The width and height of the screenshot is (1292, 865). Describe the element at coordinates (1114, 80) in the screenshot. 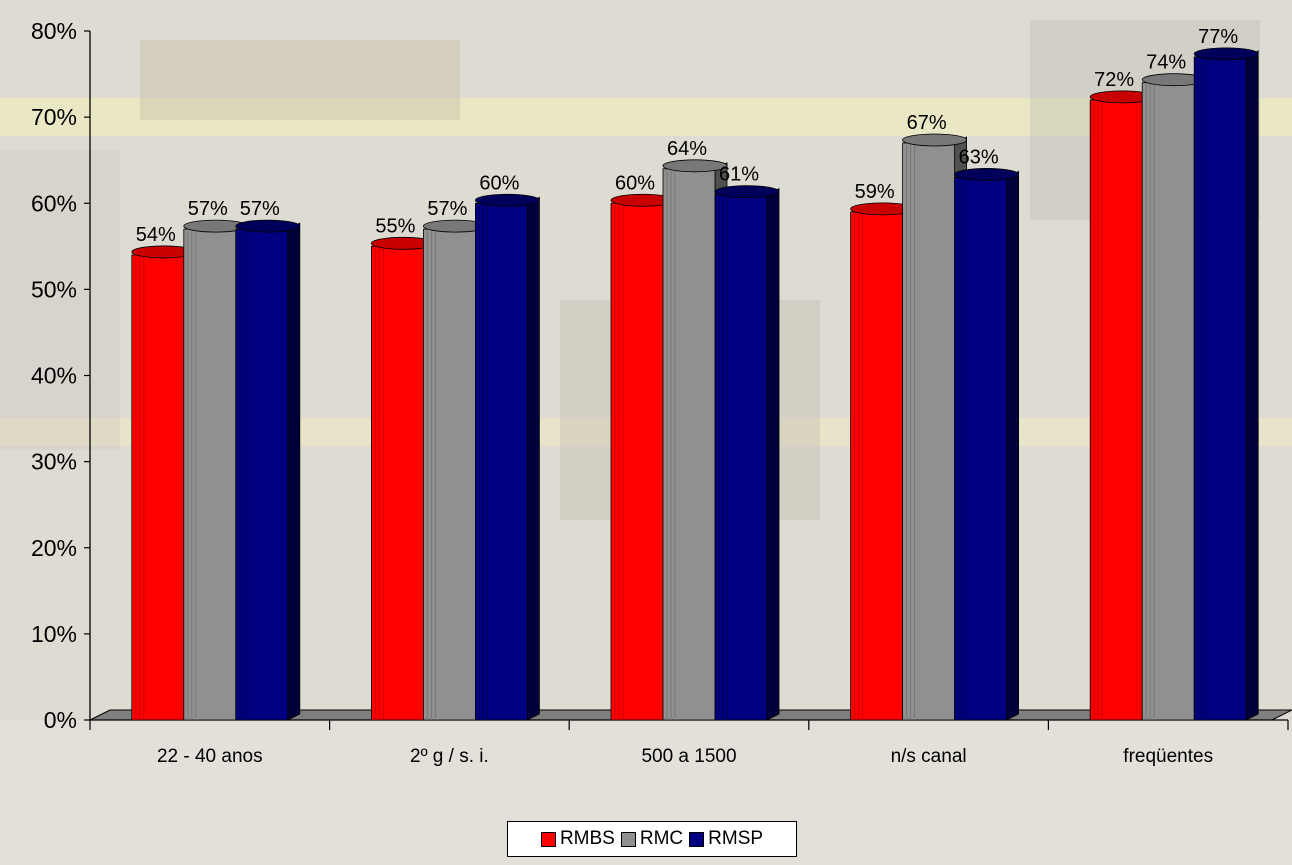

I see `data-label: 72%` at that location.